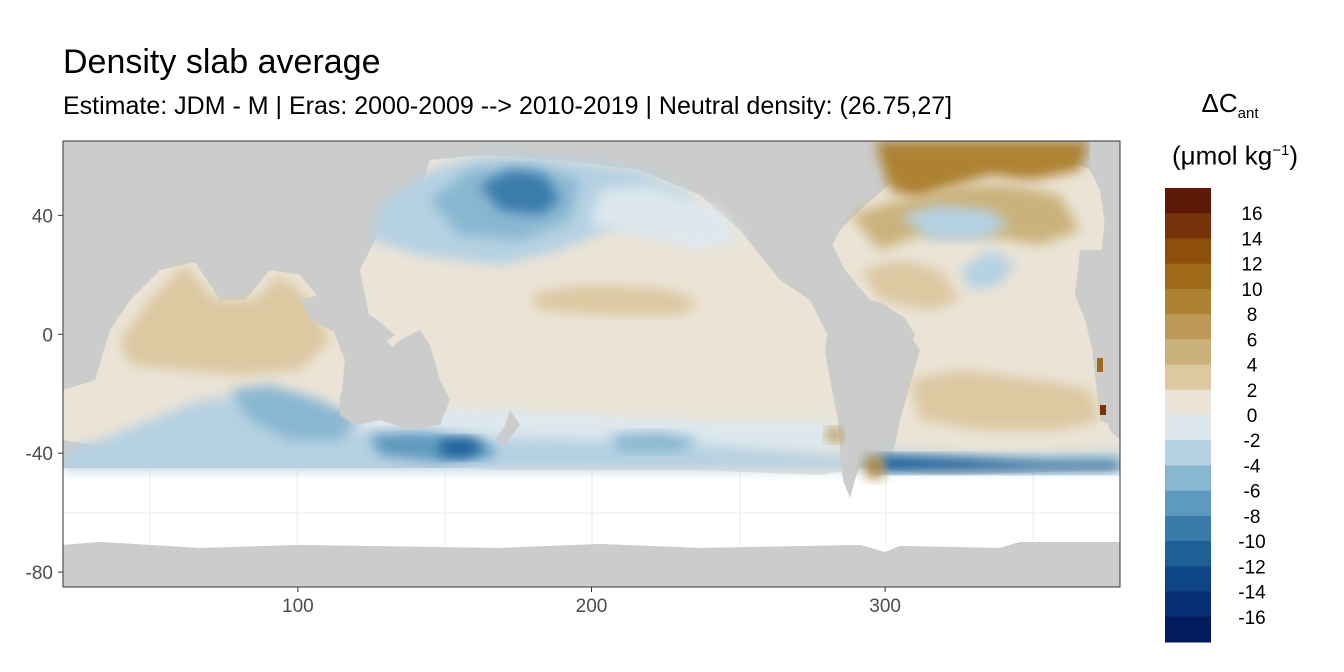 This screenshot has height=672, width=1344. What do you see at coordinates (665, 217) in the screenshot?
I see `north-pacific-light` at bounding box center [665, 217].